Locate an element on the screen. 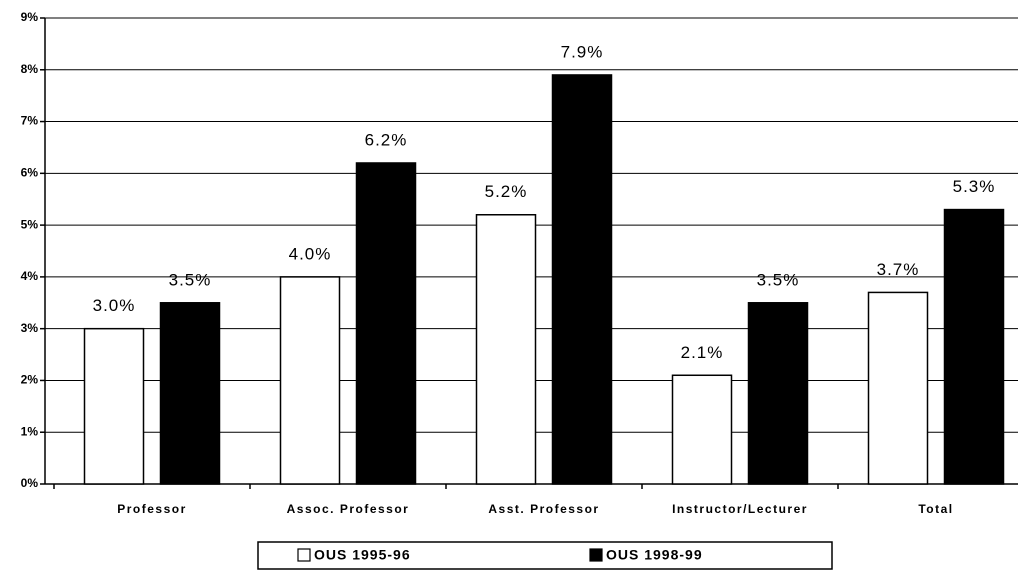 This screenshot has height=570, width=1020. value-label: 7.9% is located at coordinates (582, 51).